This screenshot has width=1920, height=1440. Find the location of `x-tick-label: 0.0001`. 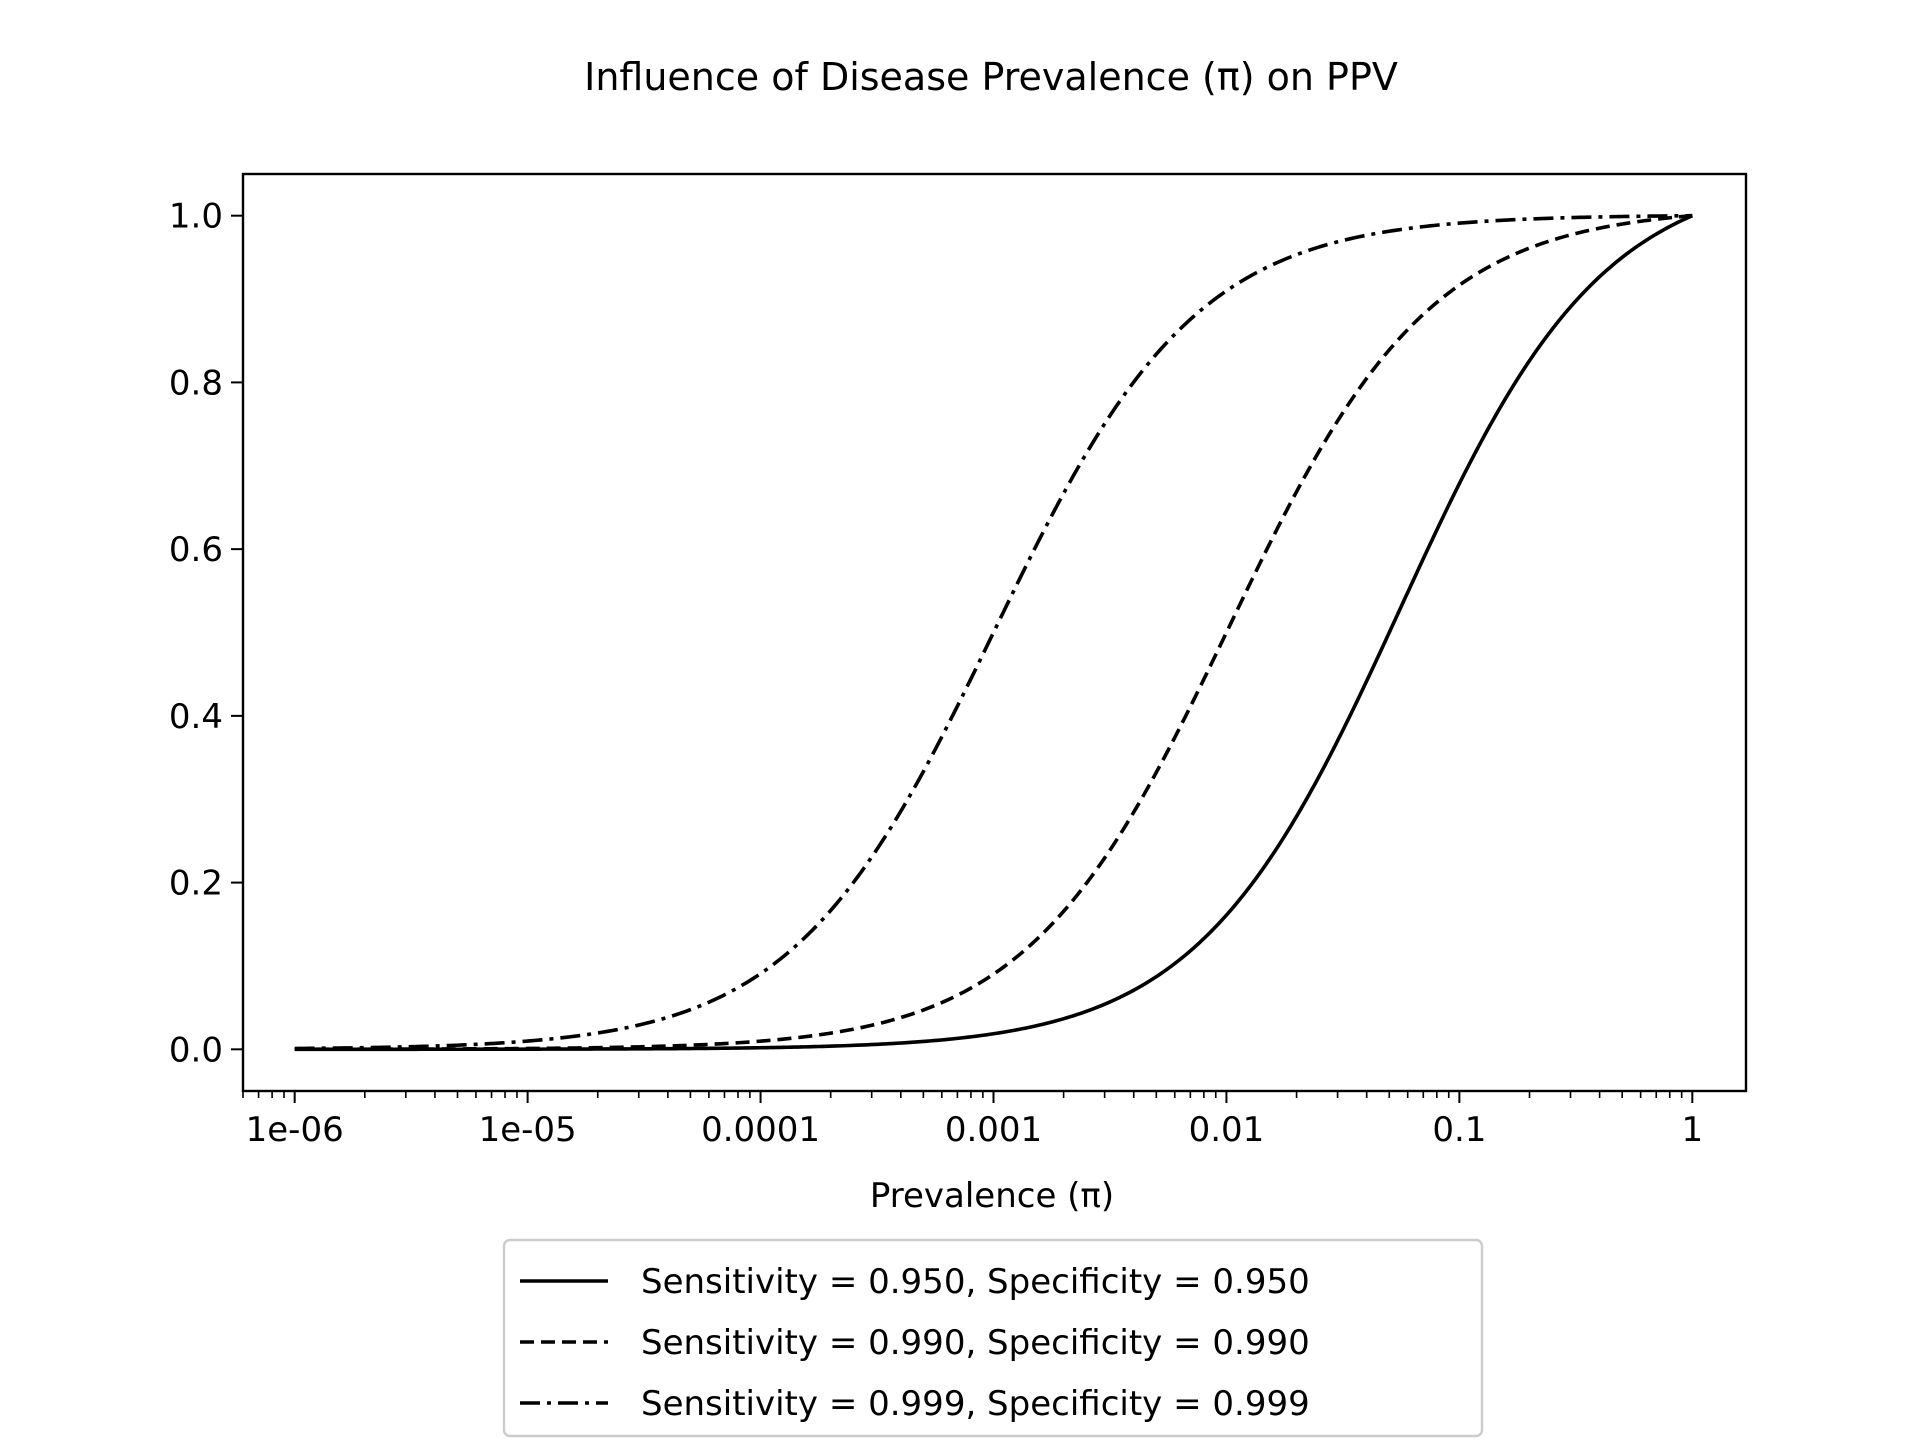

x-tick-label: 0.0001 is located at coordinates (760, 1130).